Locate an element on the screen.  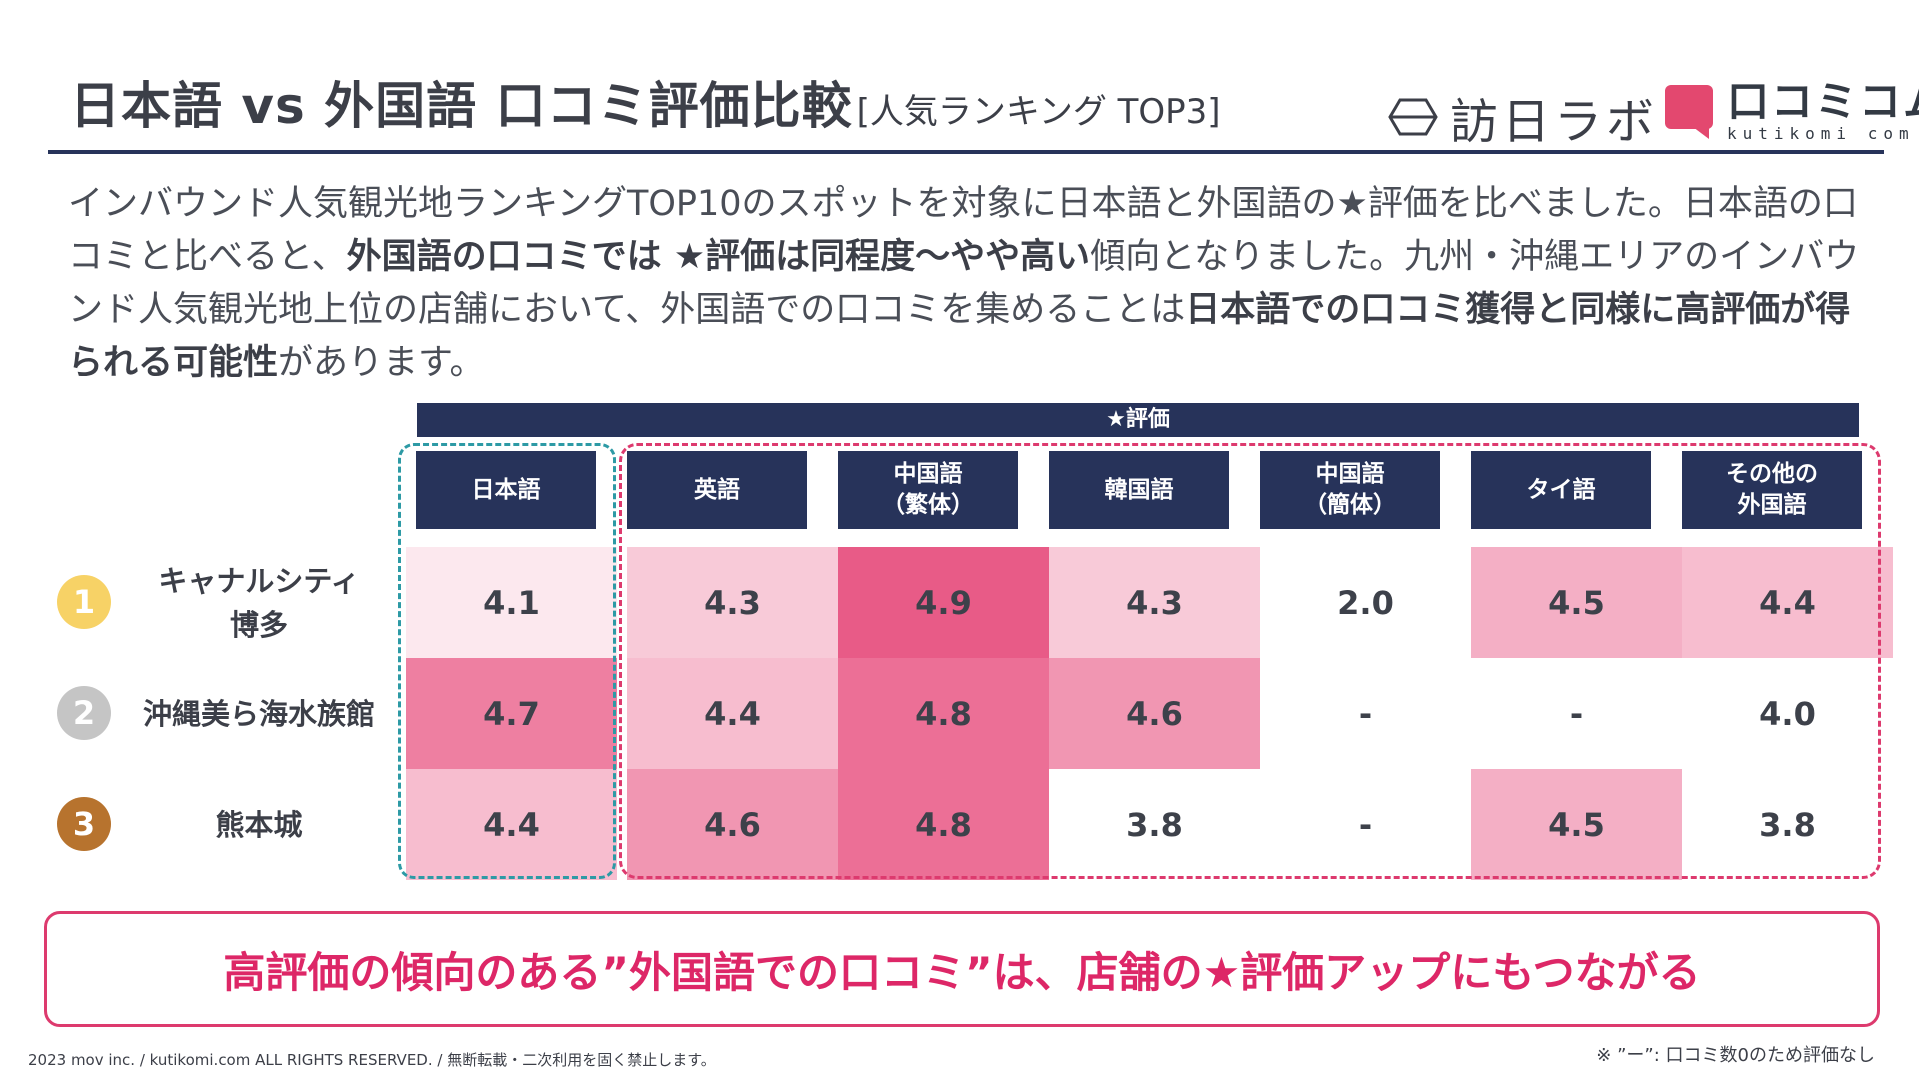
column-header: その他の 外国語 is located at coordinates (1772, 490).